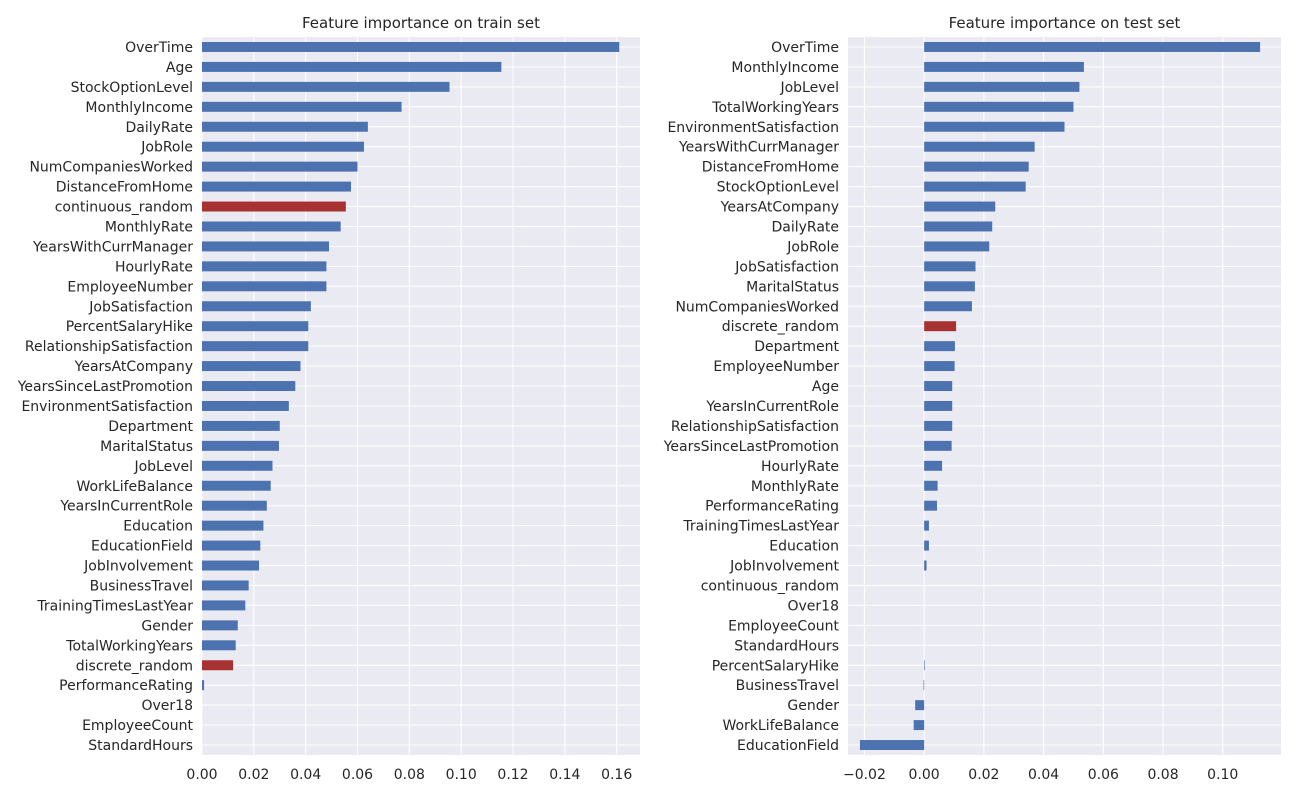 This screenshot has height=800, width=1300. I want to click on x-tick-label: 0.06, so click(1103, 775).